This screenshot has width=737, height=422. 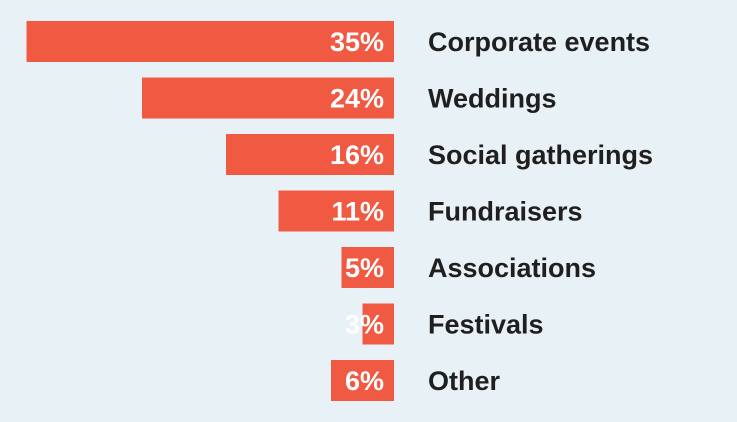 What do you see at coordinates (539, 42) in the screenshot?
I see `category-label-0: Corporate events` at bounding box center [539, 42].